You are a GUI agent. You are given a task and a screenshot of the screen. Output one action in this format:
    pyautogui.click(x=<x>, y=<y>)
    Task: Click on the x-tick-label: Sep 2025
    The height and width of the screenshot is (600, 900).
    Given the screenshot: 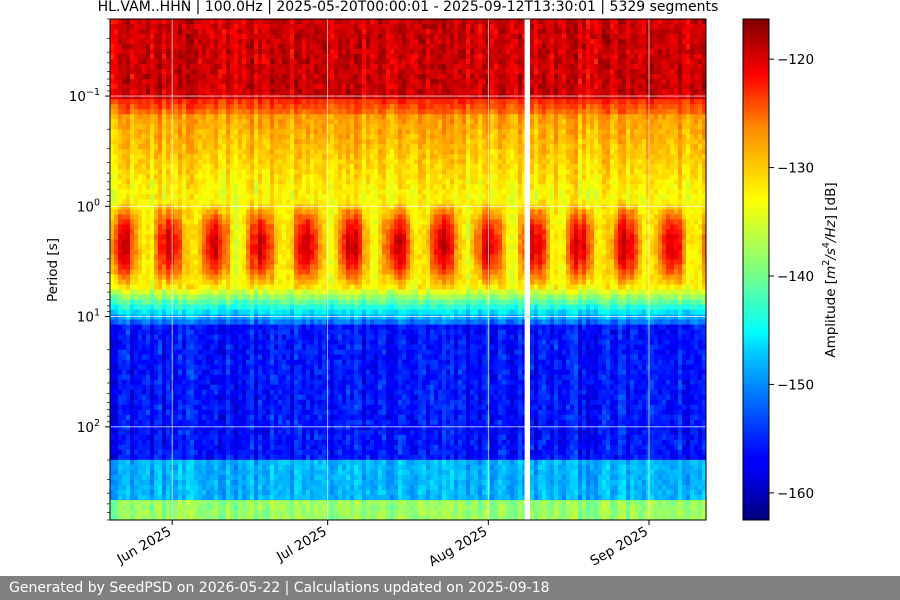 What is the action you would take?
    pyautogui.click(x=619, y=547)
    